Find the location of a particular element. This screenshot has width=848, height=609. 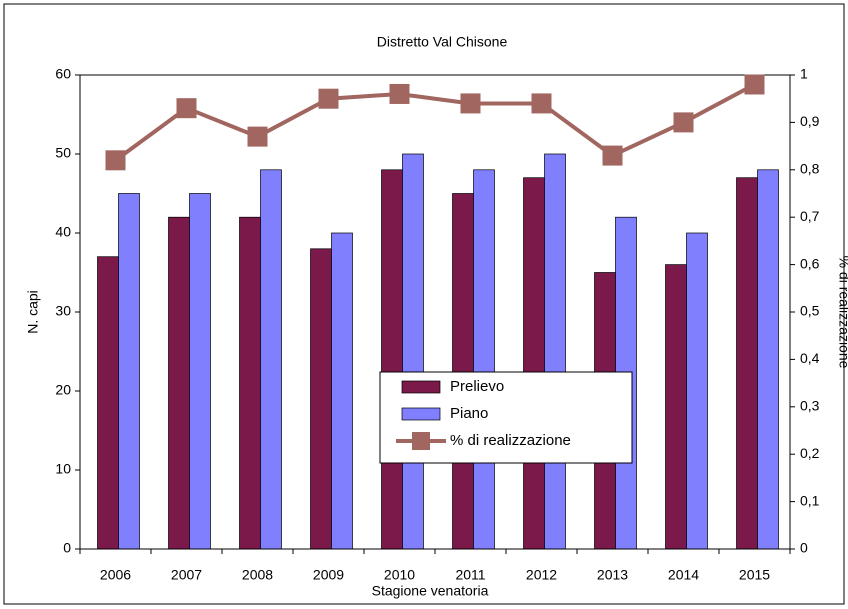

y2-tick-label: 0,5 is located at coordinates (810, 311).